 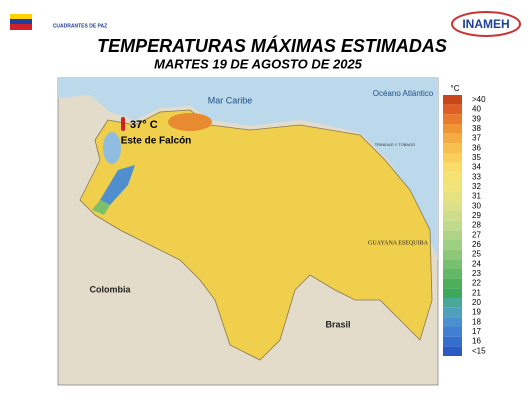 What do you see at coordinates (476, 341) in the screenshot?
I see `legend-label: 16` at bounding box center [476, 341].